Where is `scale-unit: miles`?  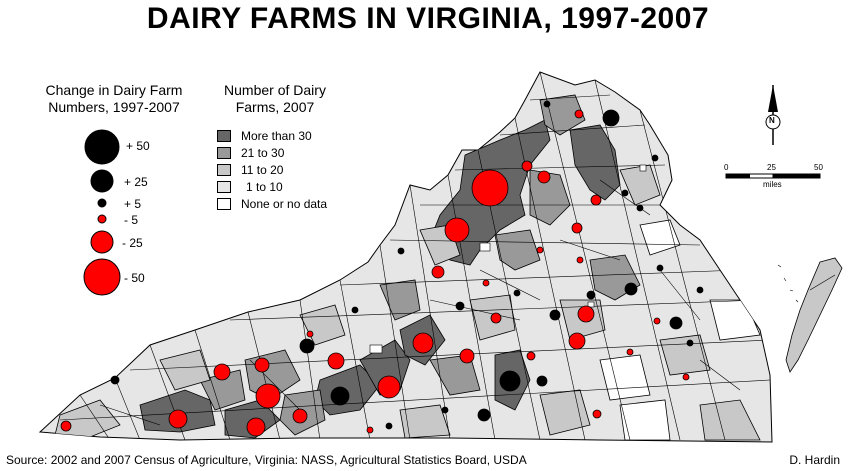
scale-unit: miles is located at coordinates (772, 184).